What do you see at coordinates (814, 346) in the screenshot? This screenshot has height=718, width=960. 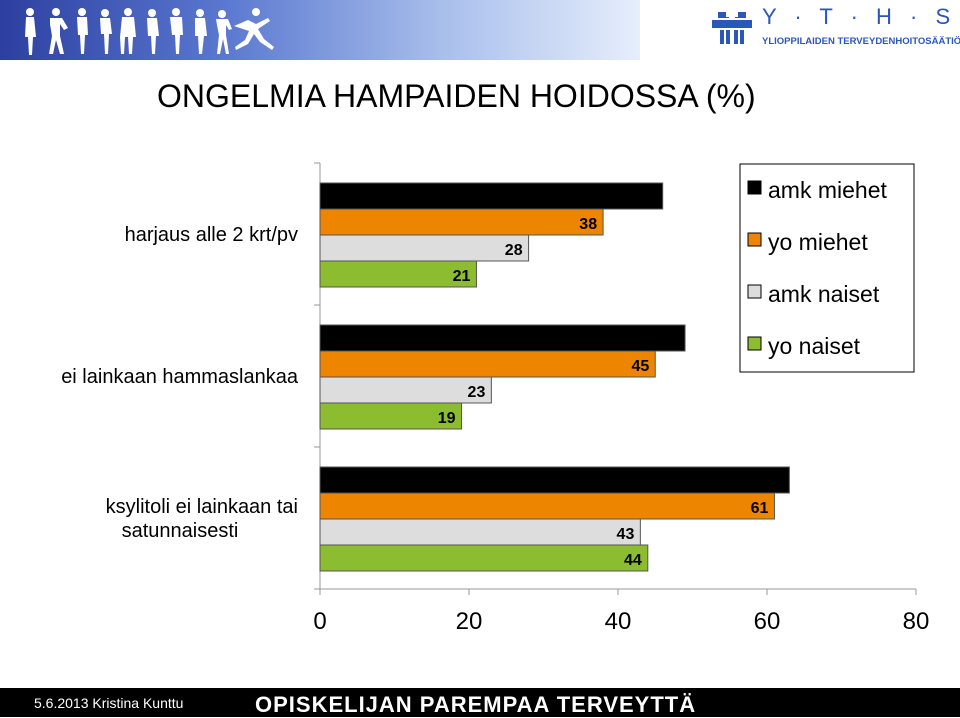 I see `legend-entry: yo naiset` at bounding box center [814, 346].